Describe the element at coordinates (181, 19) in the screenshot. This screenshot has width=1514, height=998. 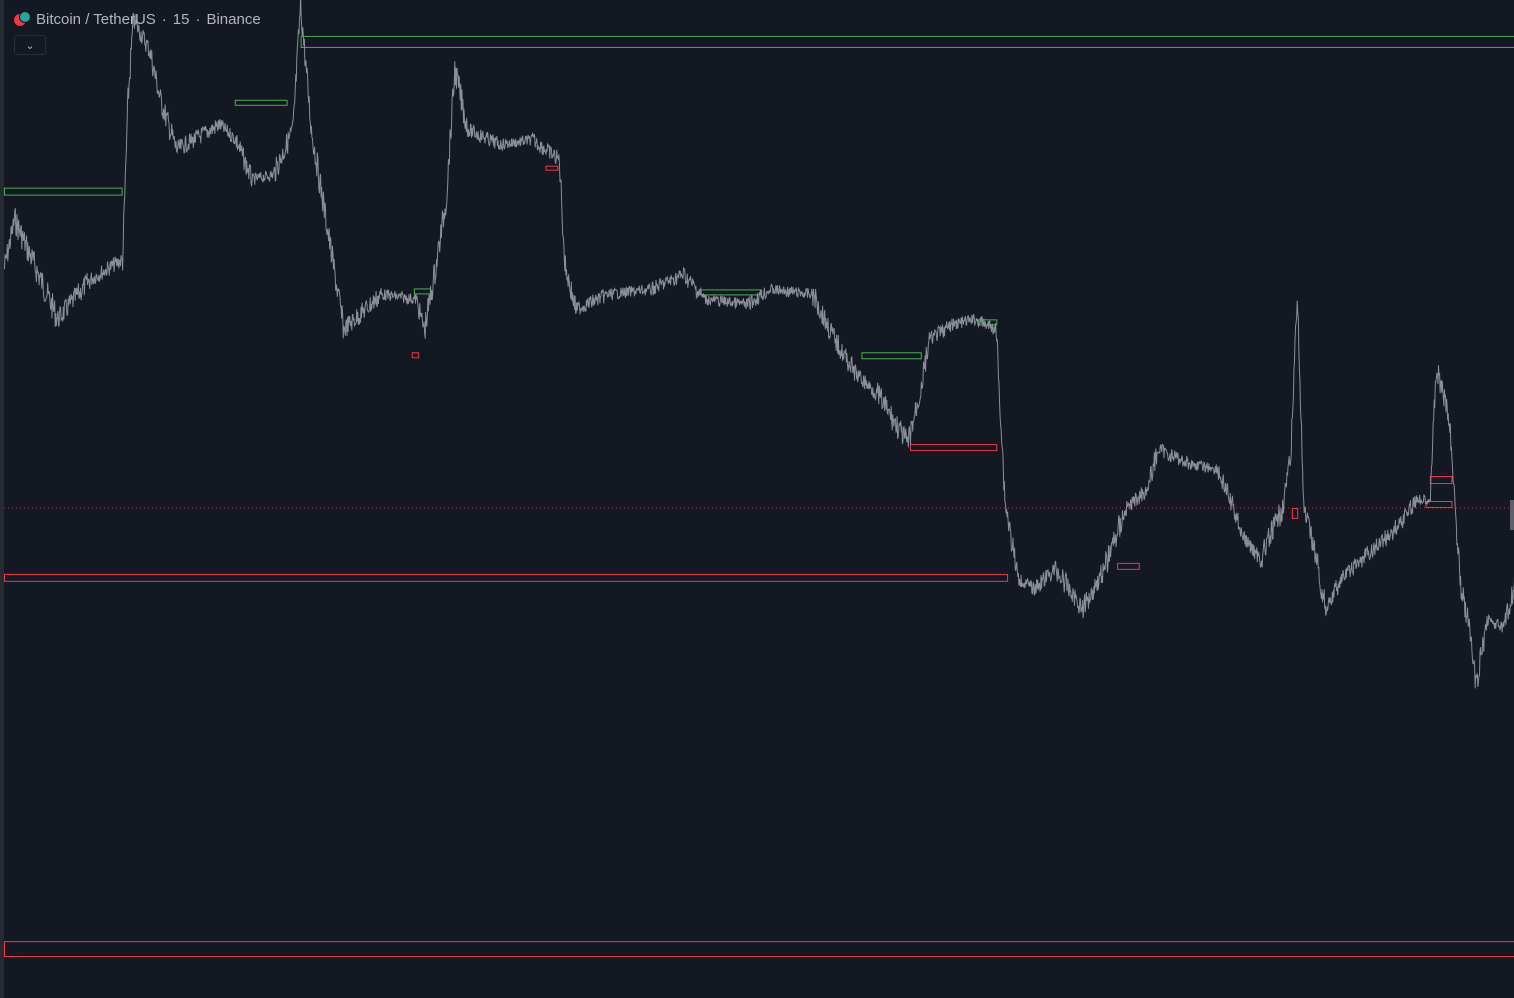
I see `legend-interval: 15` at that location.